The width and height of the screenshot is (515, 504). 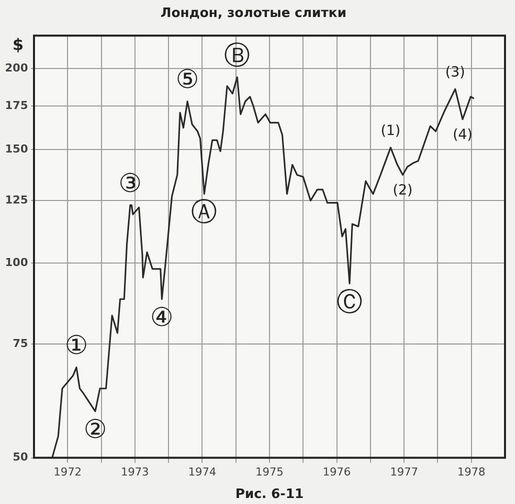 I want to click on y-tick-label: 175, so click(x=16, y=105).